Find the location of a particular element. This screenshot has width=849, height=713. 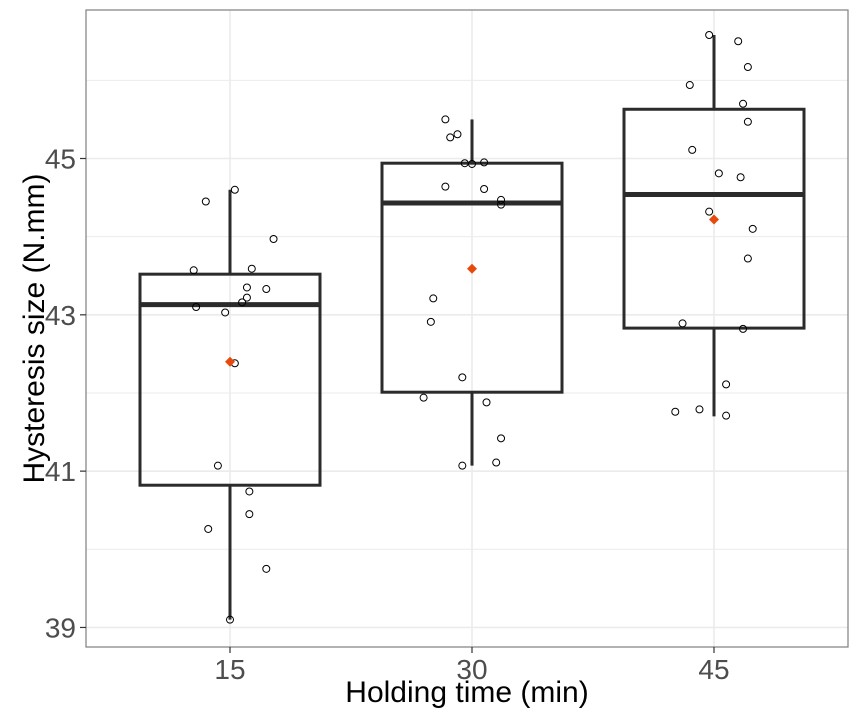

x-axis-title: Holding time (min) is located at coordinates (466, 692).